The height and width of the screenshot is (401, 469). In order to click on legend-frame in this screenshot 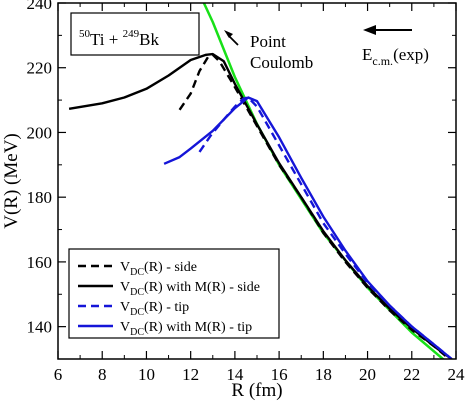, I will do `click(174, 293)`.